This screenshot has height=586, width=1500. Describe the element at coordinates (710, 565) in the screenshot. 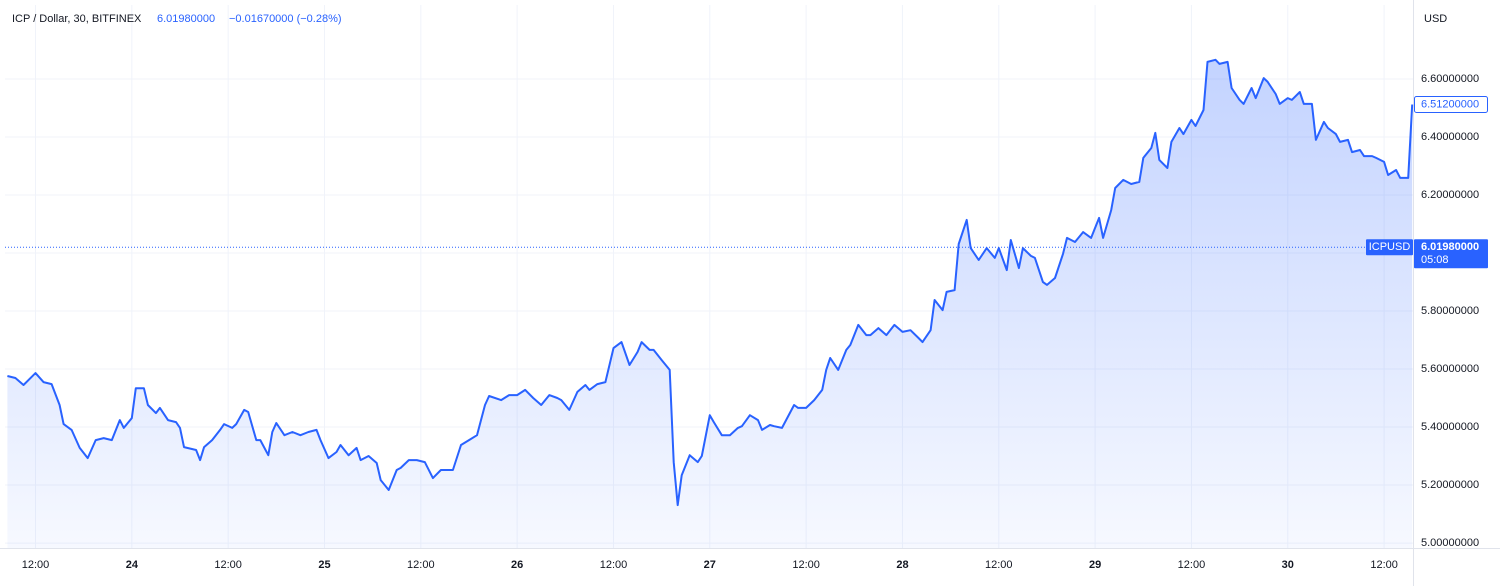

I see `x-tick-label: 27` at that location.